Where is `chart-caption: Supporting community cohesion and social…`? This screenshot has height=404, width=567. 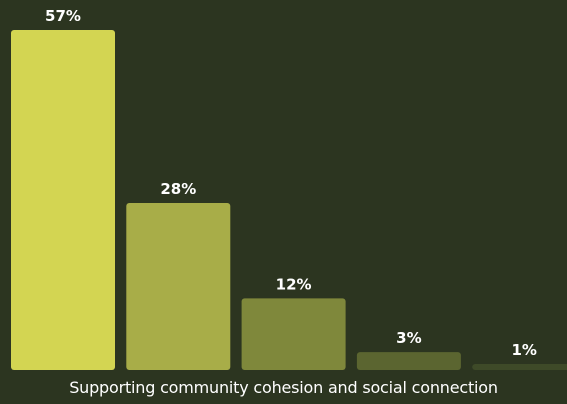 chart-caption: Supporting community cohesion and social… is located at coordinates (283, 387).